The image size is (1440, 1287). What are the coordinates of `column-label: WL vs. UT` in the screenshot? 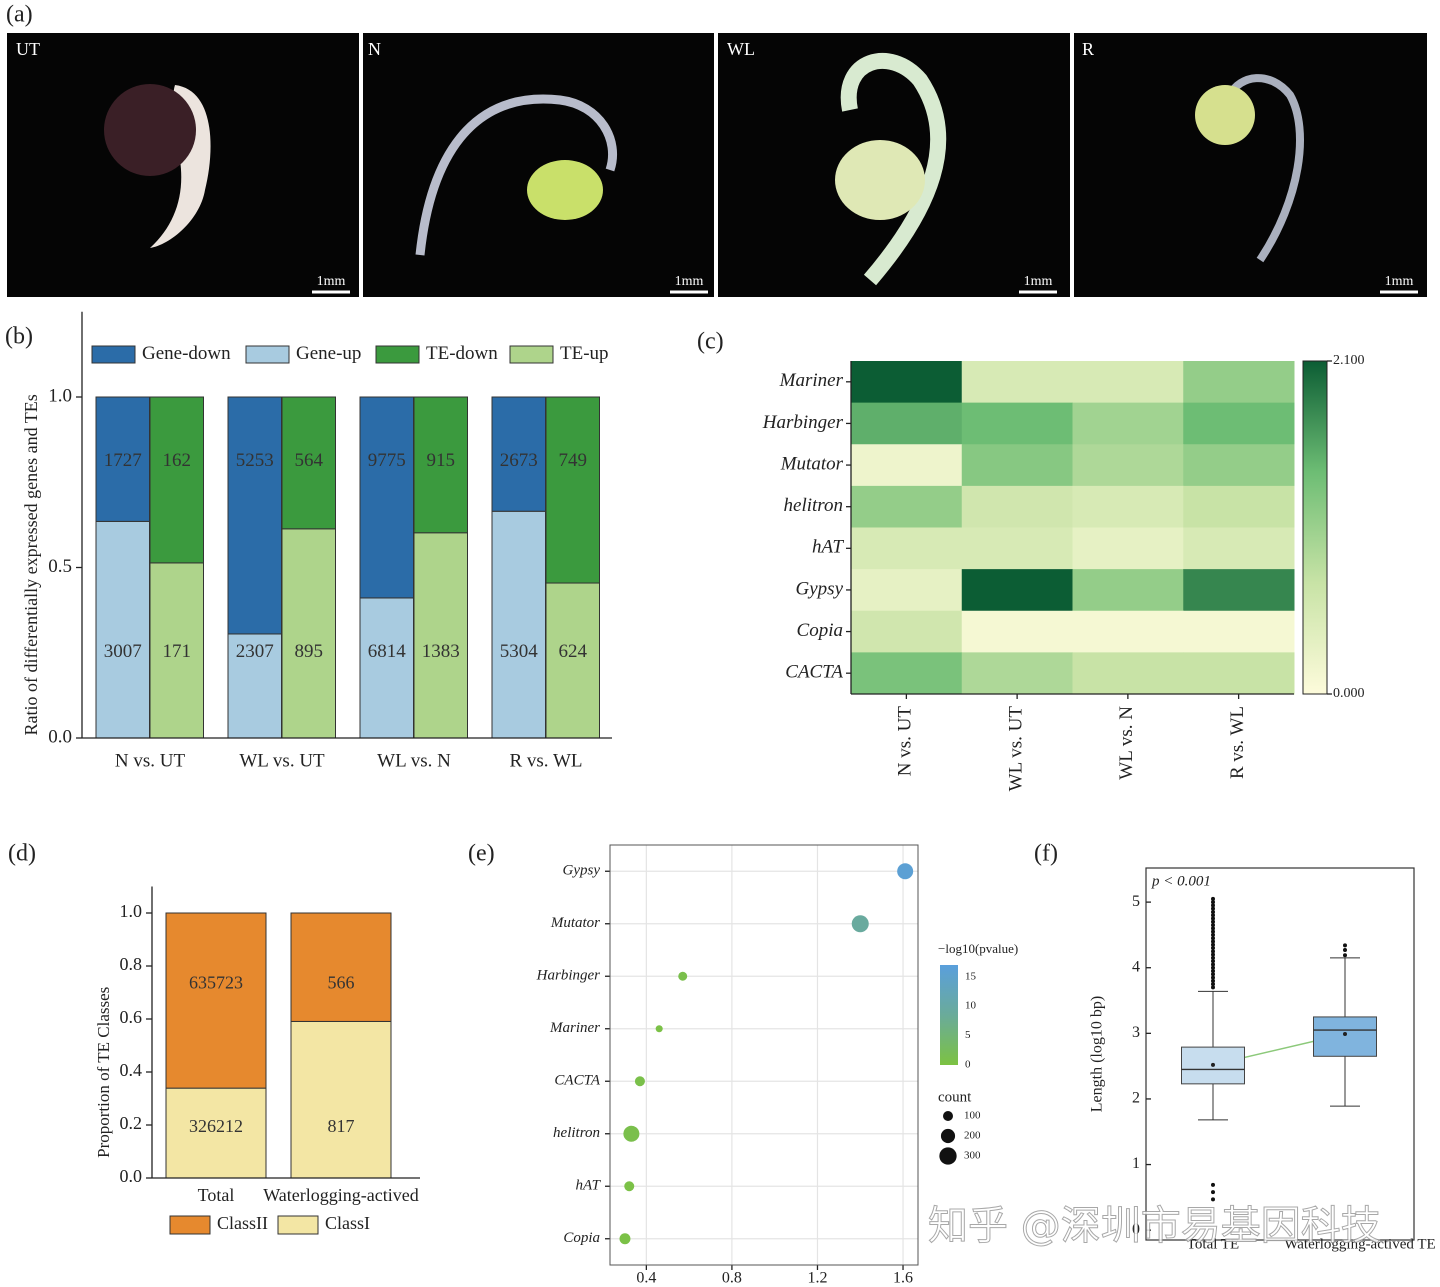 It's located at (1015, 749).